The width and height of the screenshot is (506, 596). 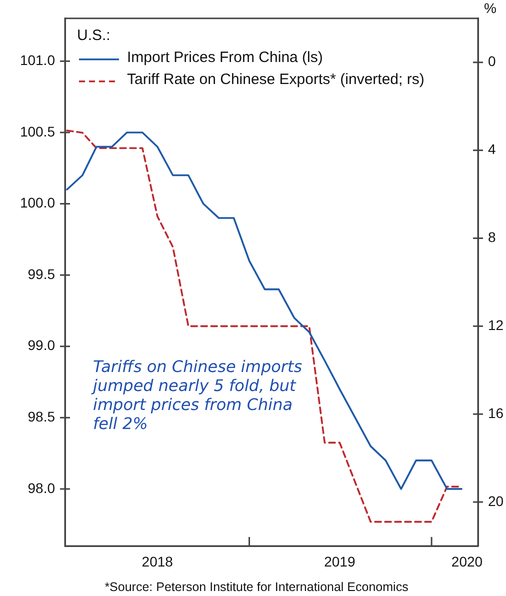 What do you see at coordinates (490, 8) in the screenshot?
I see `y2-axis-title: %` at bounding box center [490, 8].